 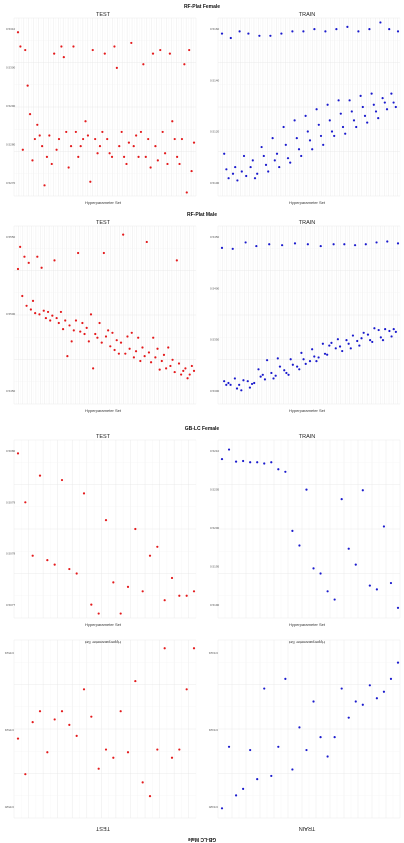 I want to click on section-title: GB-LC Female, so click(x=202, y=429).